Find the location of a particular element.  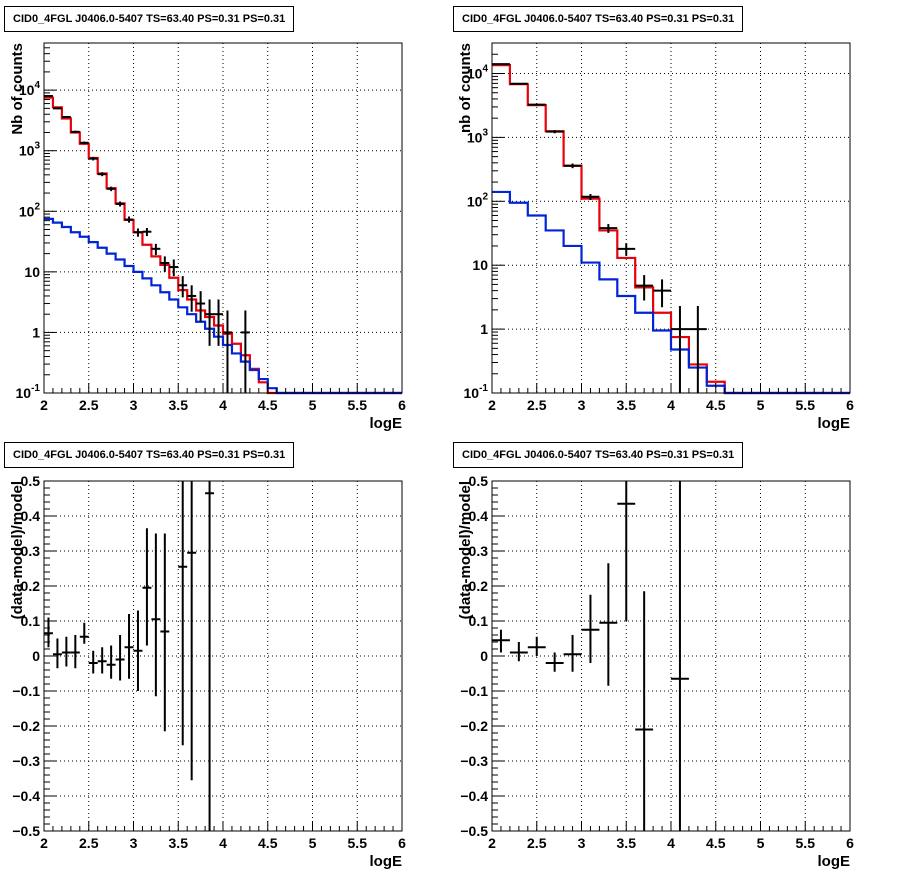

y-tick-label: 10² is located at coordinates (30, 210).